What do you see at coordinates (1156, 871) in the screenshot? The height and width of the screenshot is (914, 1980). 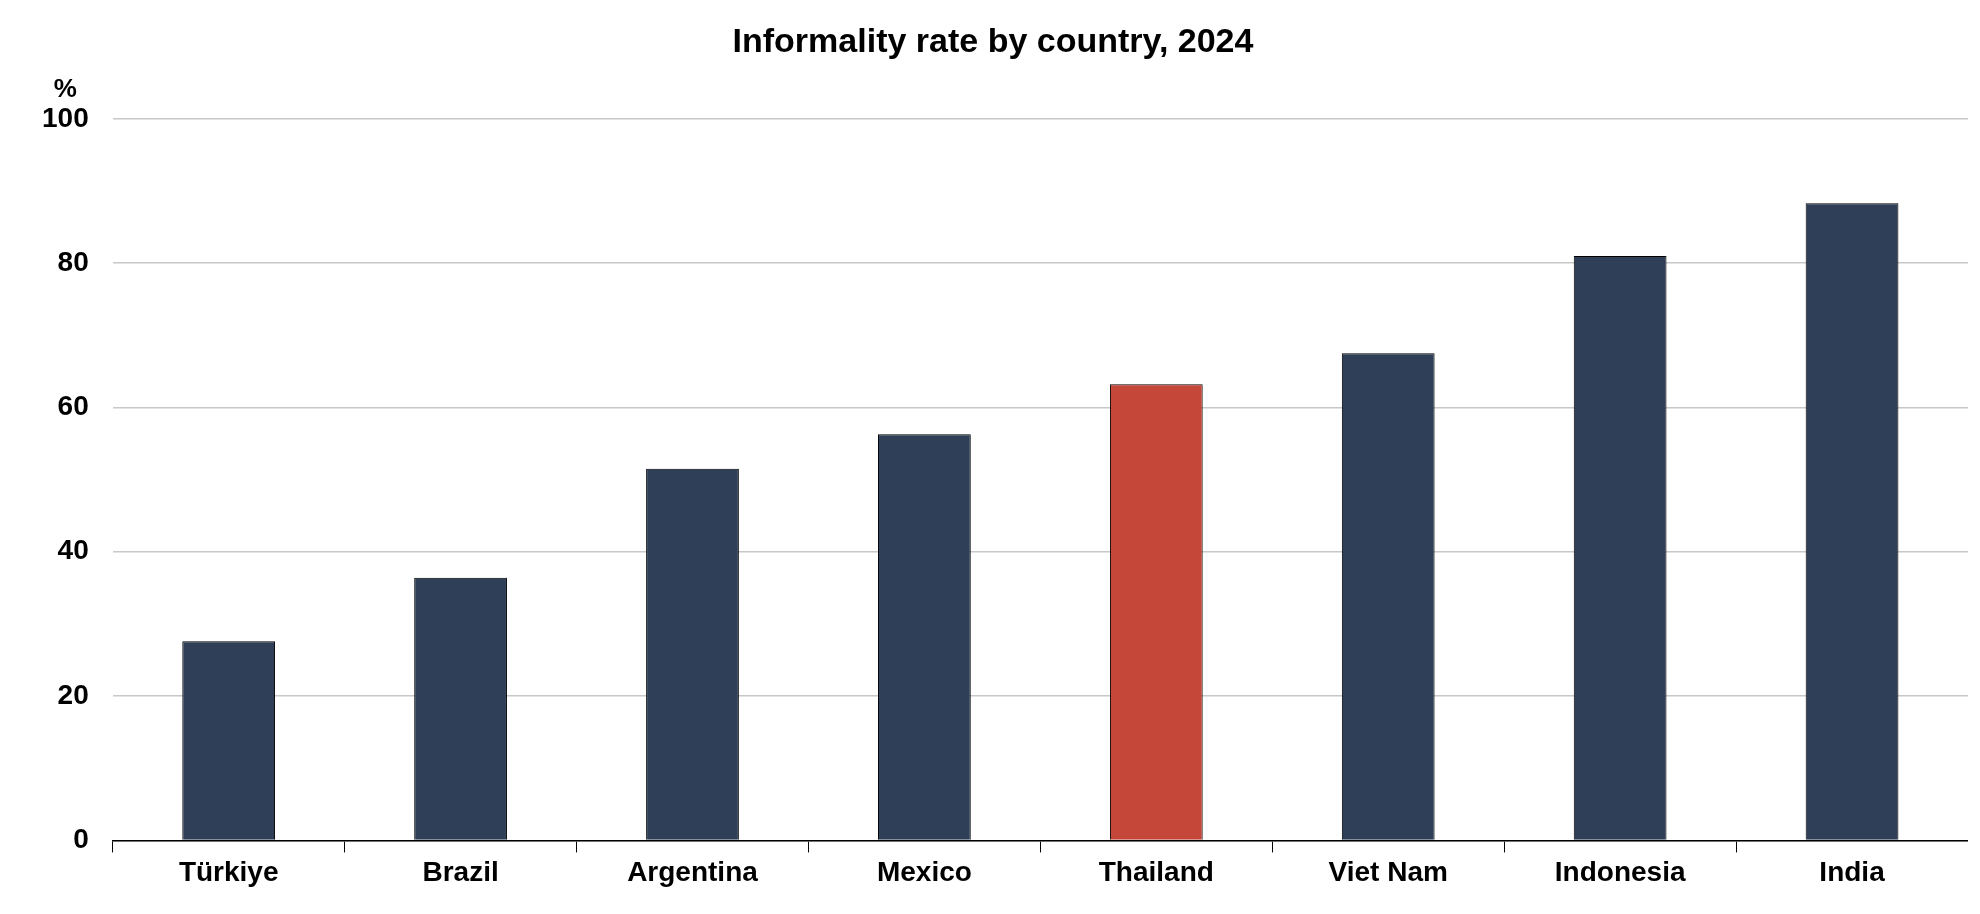 I see `x-tick-label: Thailand` at bounding box center [1156, 871].